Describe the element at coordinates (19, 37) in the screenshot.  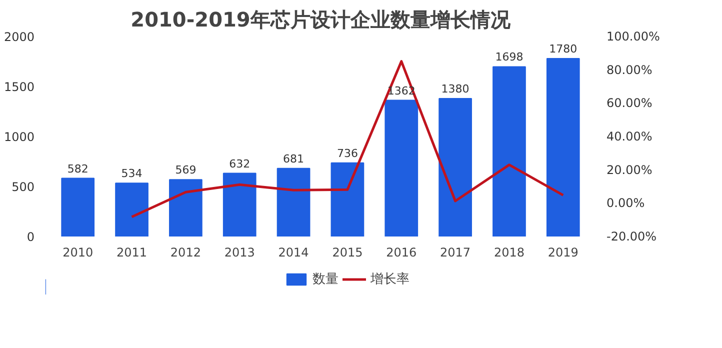
I see `y-tick-label: 2000` at that location.